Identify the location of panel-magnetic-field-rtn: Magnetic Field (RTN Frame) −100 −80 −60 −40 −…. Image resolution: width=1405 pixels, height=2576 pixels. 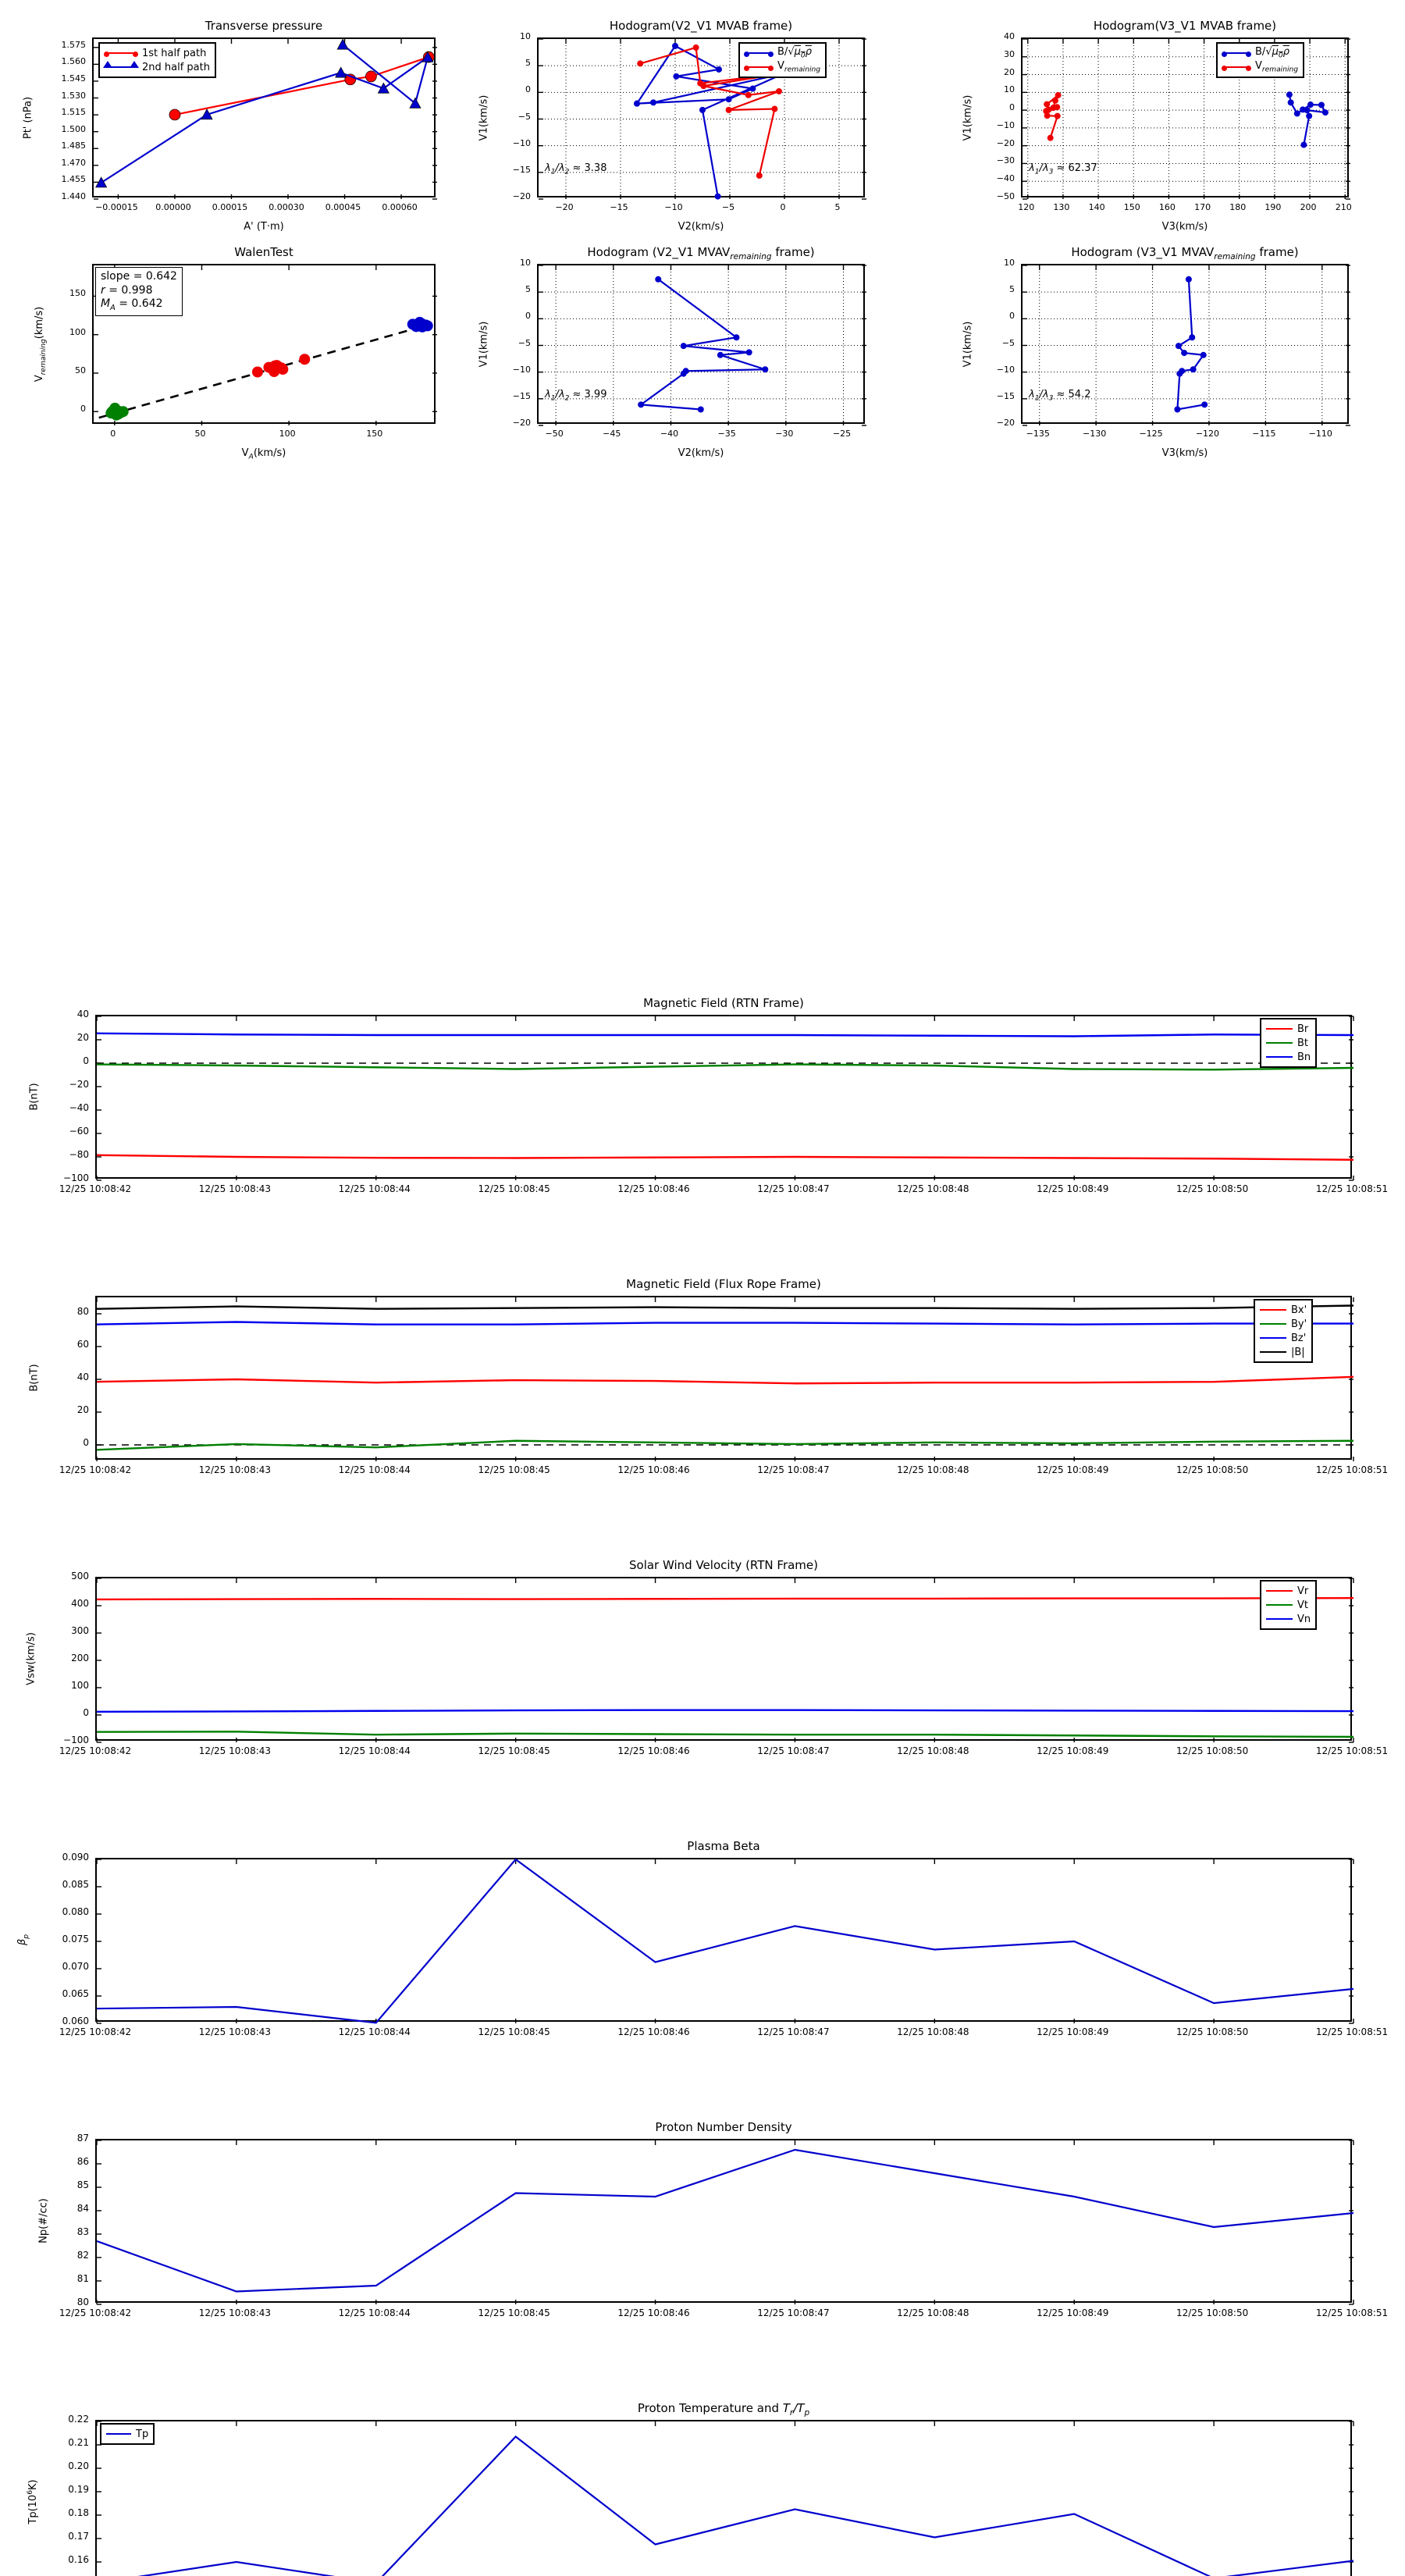
(703, 1089).